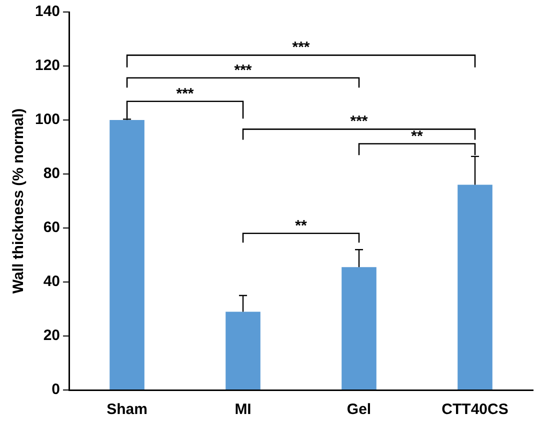 The width and height of the screenshot is (553, 422). I want to click on x-tick-label: Gel, so click(359, 409).